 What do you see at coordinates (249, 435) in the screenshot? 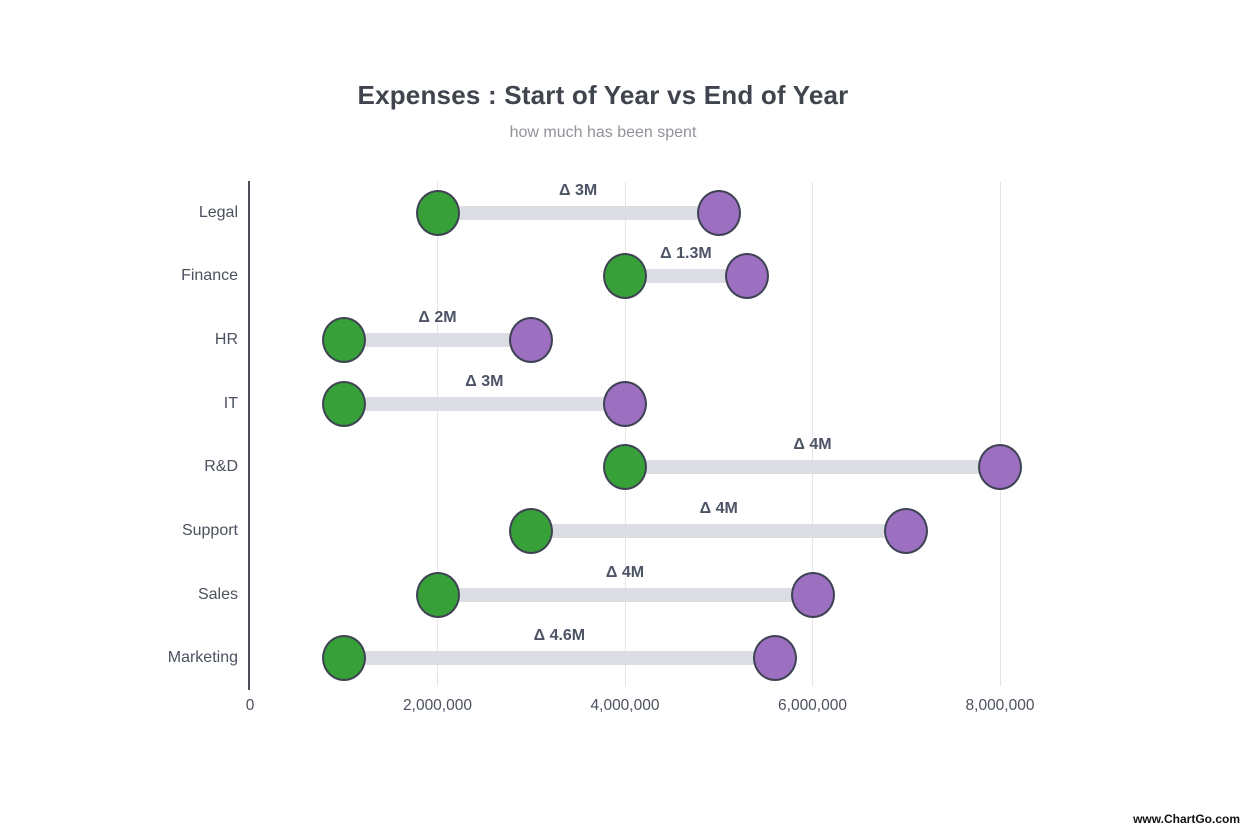
I see `y-axis-line` at bounding box center [249, 435].